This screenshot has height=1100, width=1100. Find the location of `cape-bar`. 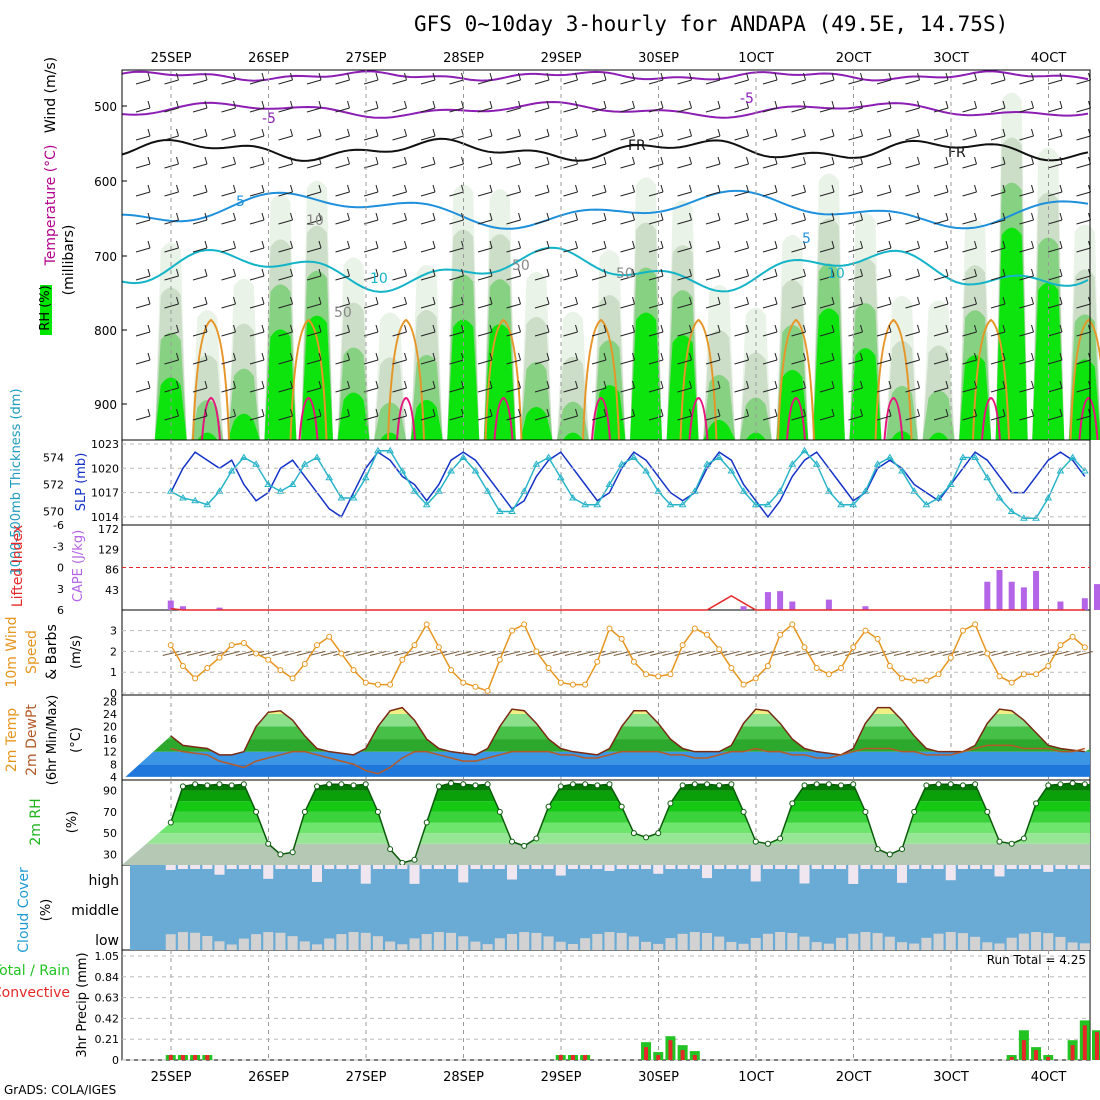

cape-bar is located at coordinates (1036, 590).